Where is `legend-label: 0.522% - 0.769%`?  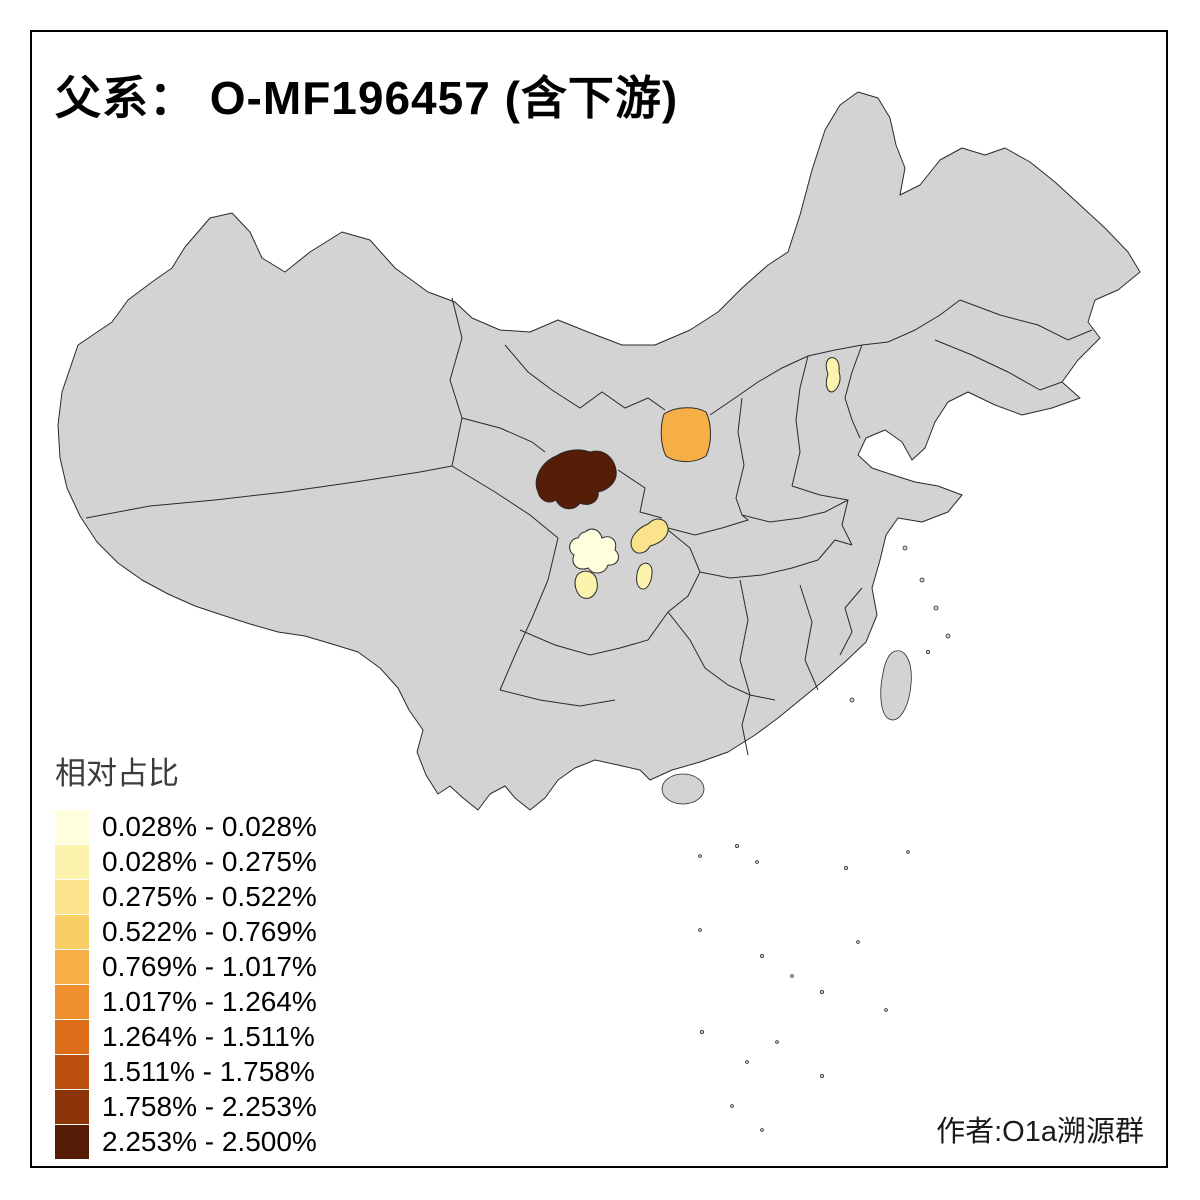 legend-label: 0.522% - 0.769% is located at coordinates (209, 931).